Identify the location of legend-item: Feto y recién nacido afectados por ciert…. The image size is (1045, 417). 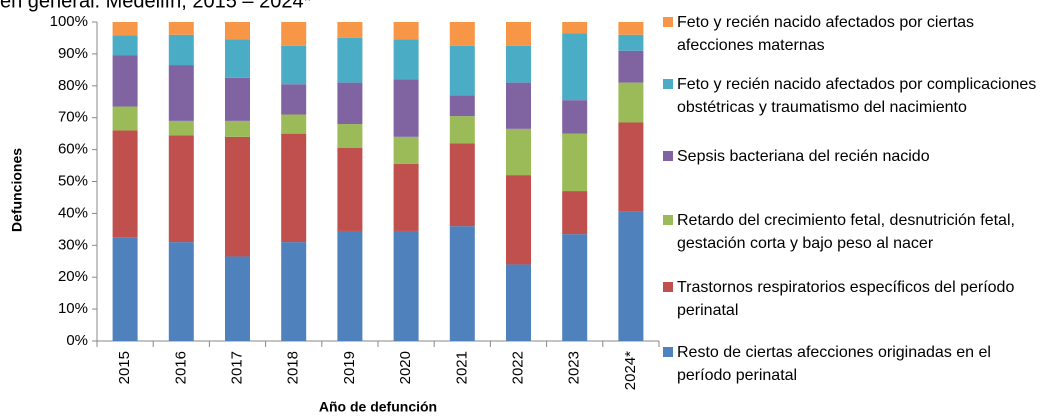
(853, 34).